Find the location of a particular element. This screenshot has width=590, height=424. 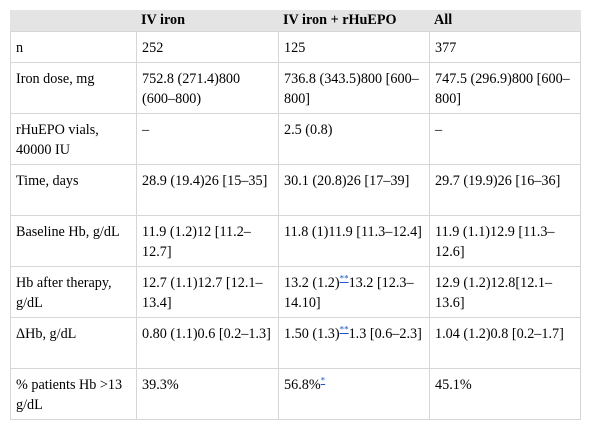

row-label: n is located at coordinates (73, 47).